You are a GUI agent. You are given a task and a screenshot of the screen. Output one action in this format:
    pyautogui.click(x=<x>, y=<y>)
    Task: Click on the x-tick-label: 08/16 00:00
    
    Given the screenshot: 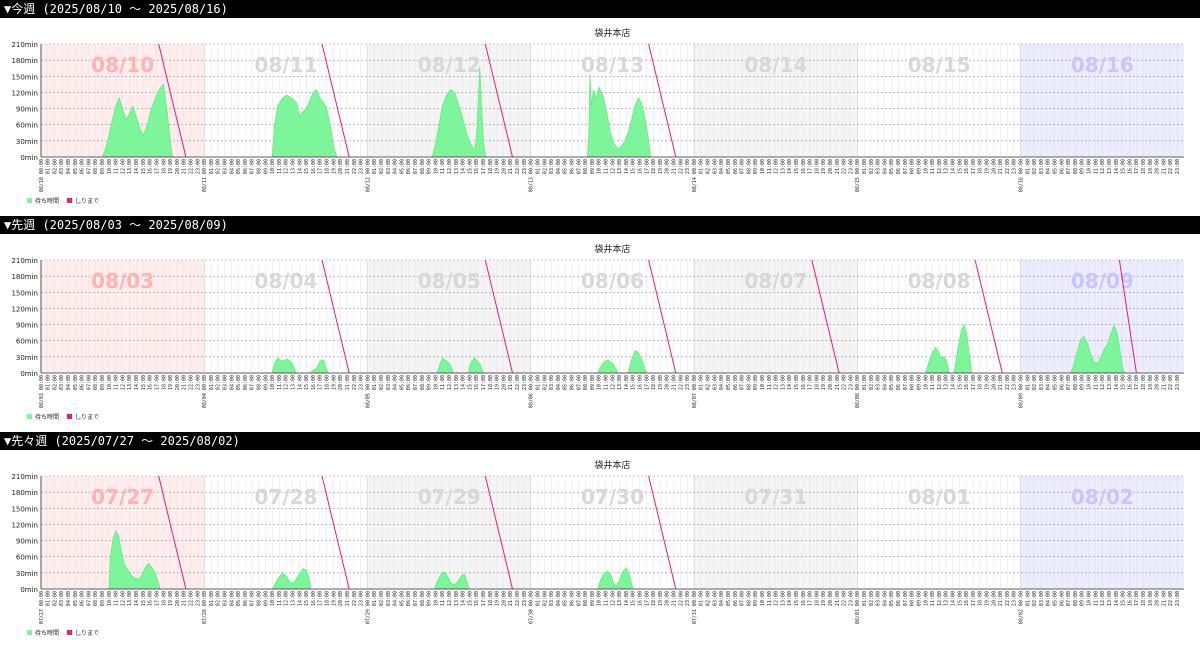 What is the action you would take?
    pyautogui.click(x=1022, y=175)
    